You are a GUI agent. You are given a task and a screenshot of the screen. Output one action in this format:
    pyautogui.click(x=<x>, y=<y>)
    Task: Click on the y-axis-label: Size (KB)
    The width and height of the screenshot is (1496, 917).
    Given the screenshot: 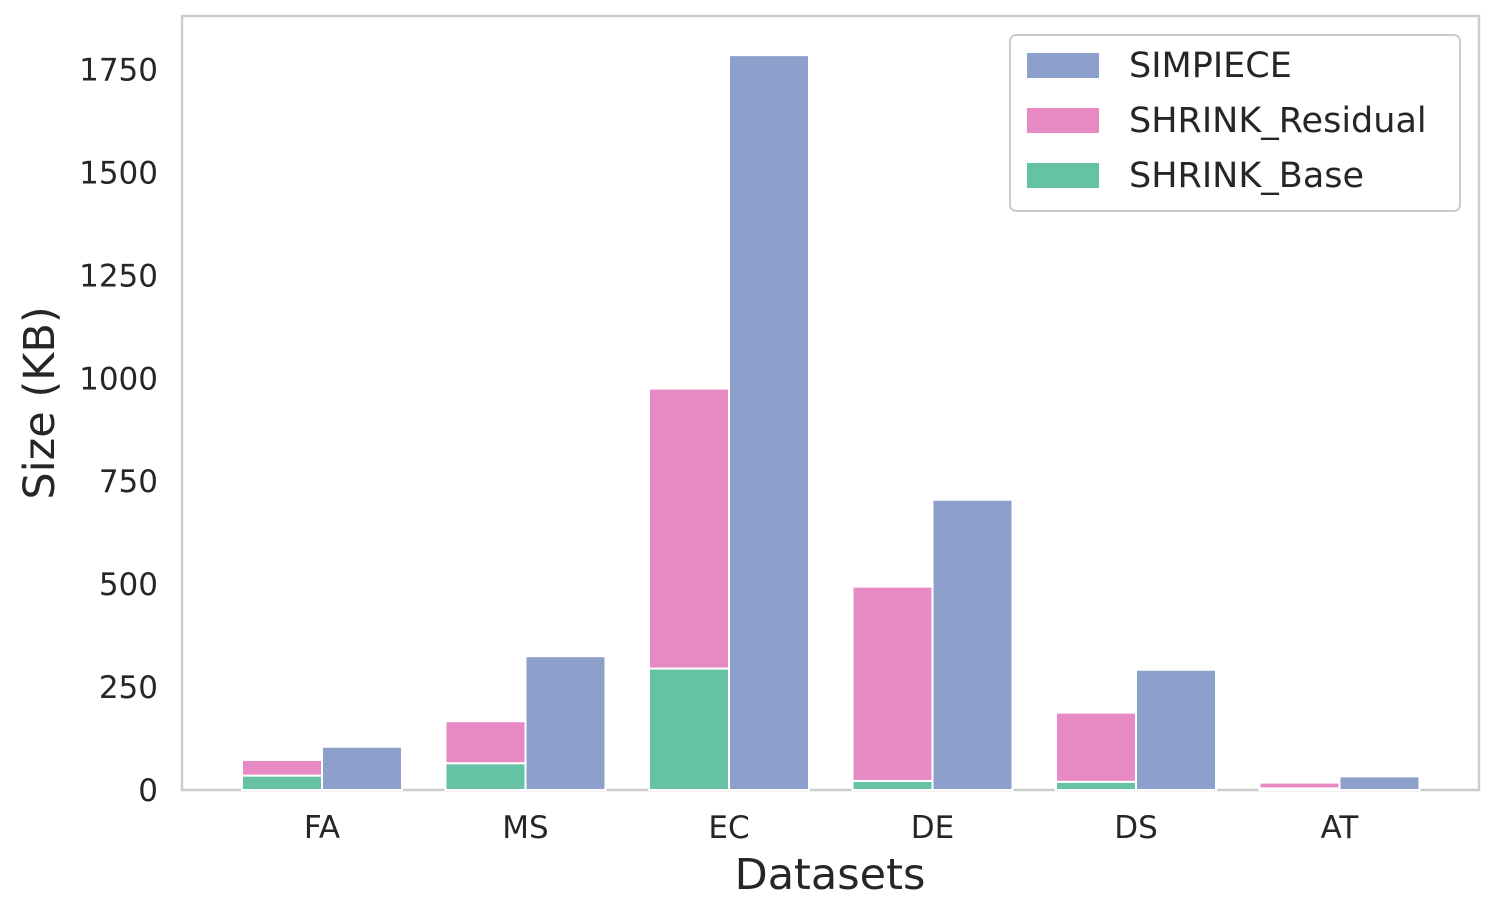 What is the action you would take?
    pyautogui.click(x=40, y=402)
    